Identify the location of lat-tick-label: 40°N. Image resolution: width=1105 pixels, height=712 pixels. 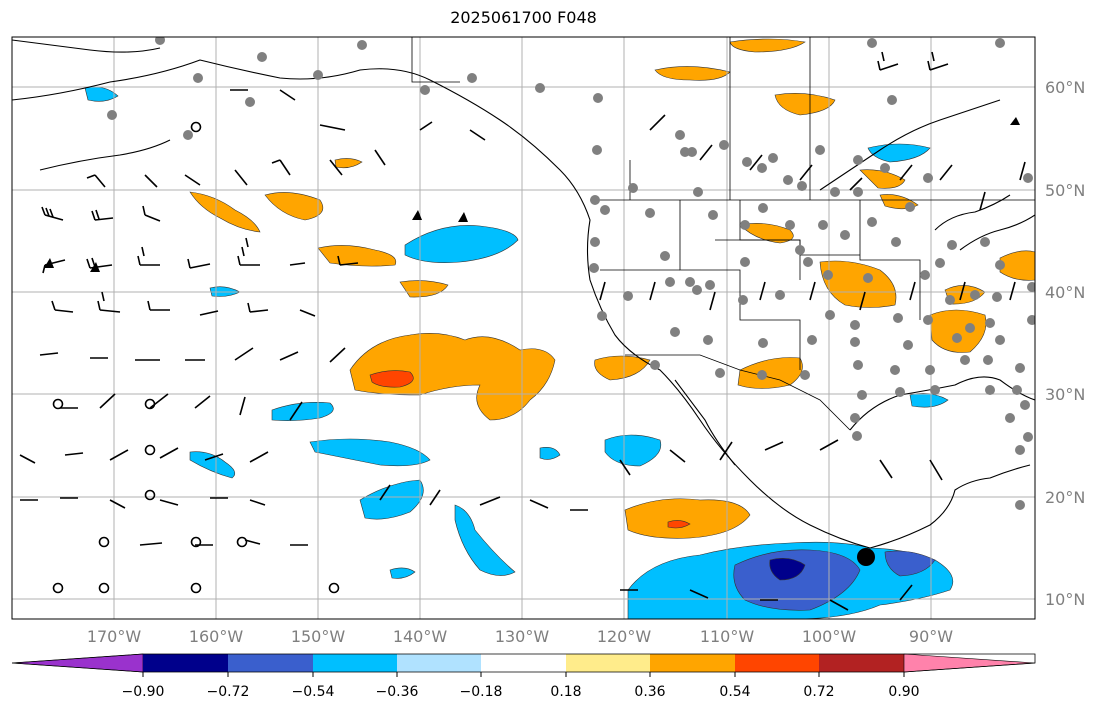
(1065, 292).